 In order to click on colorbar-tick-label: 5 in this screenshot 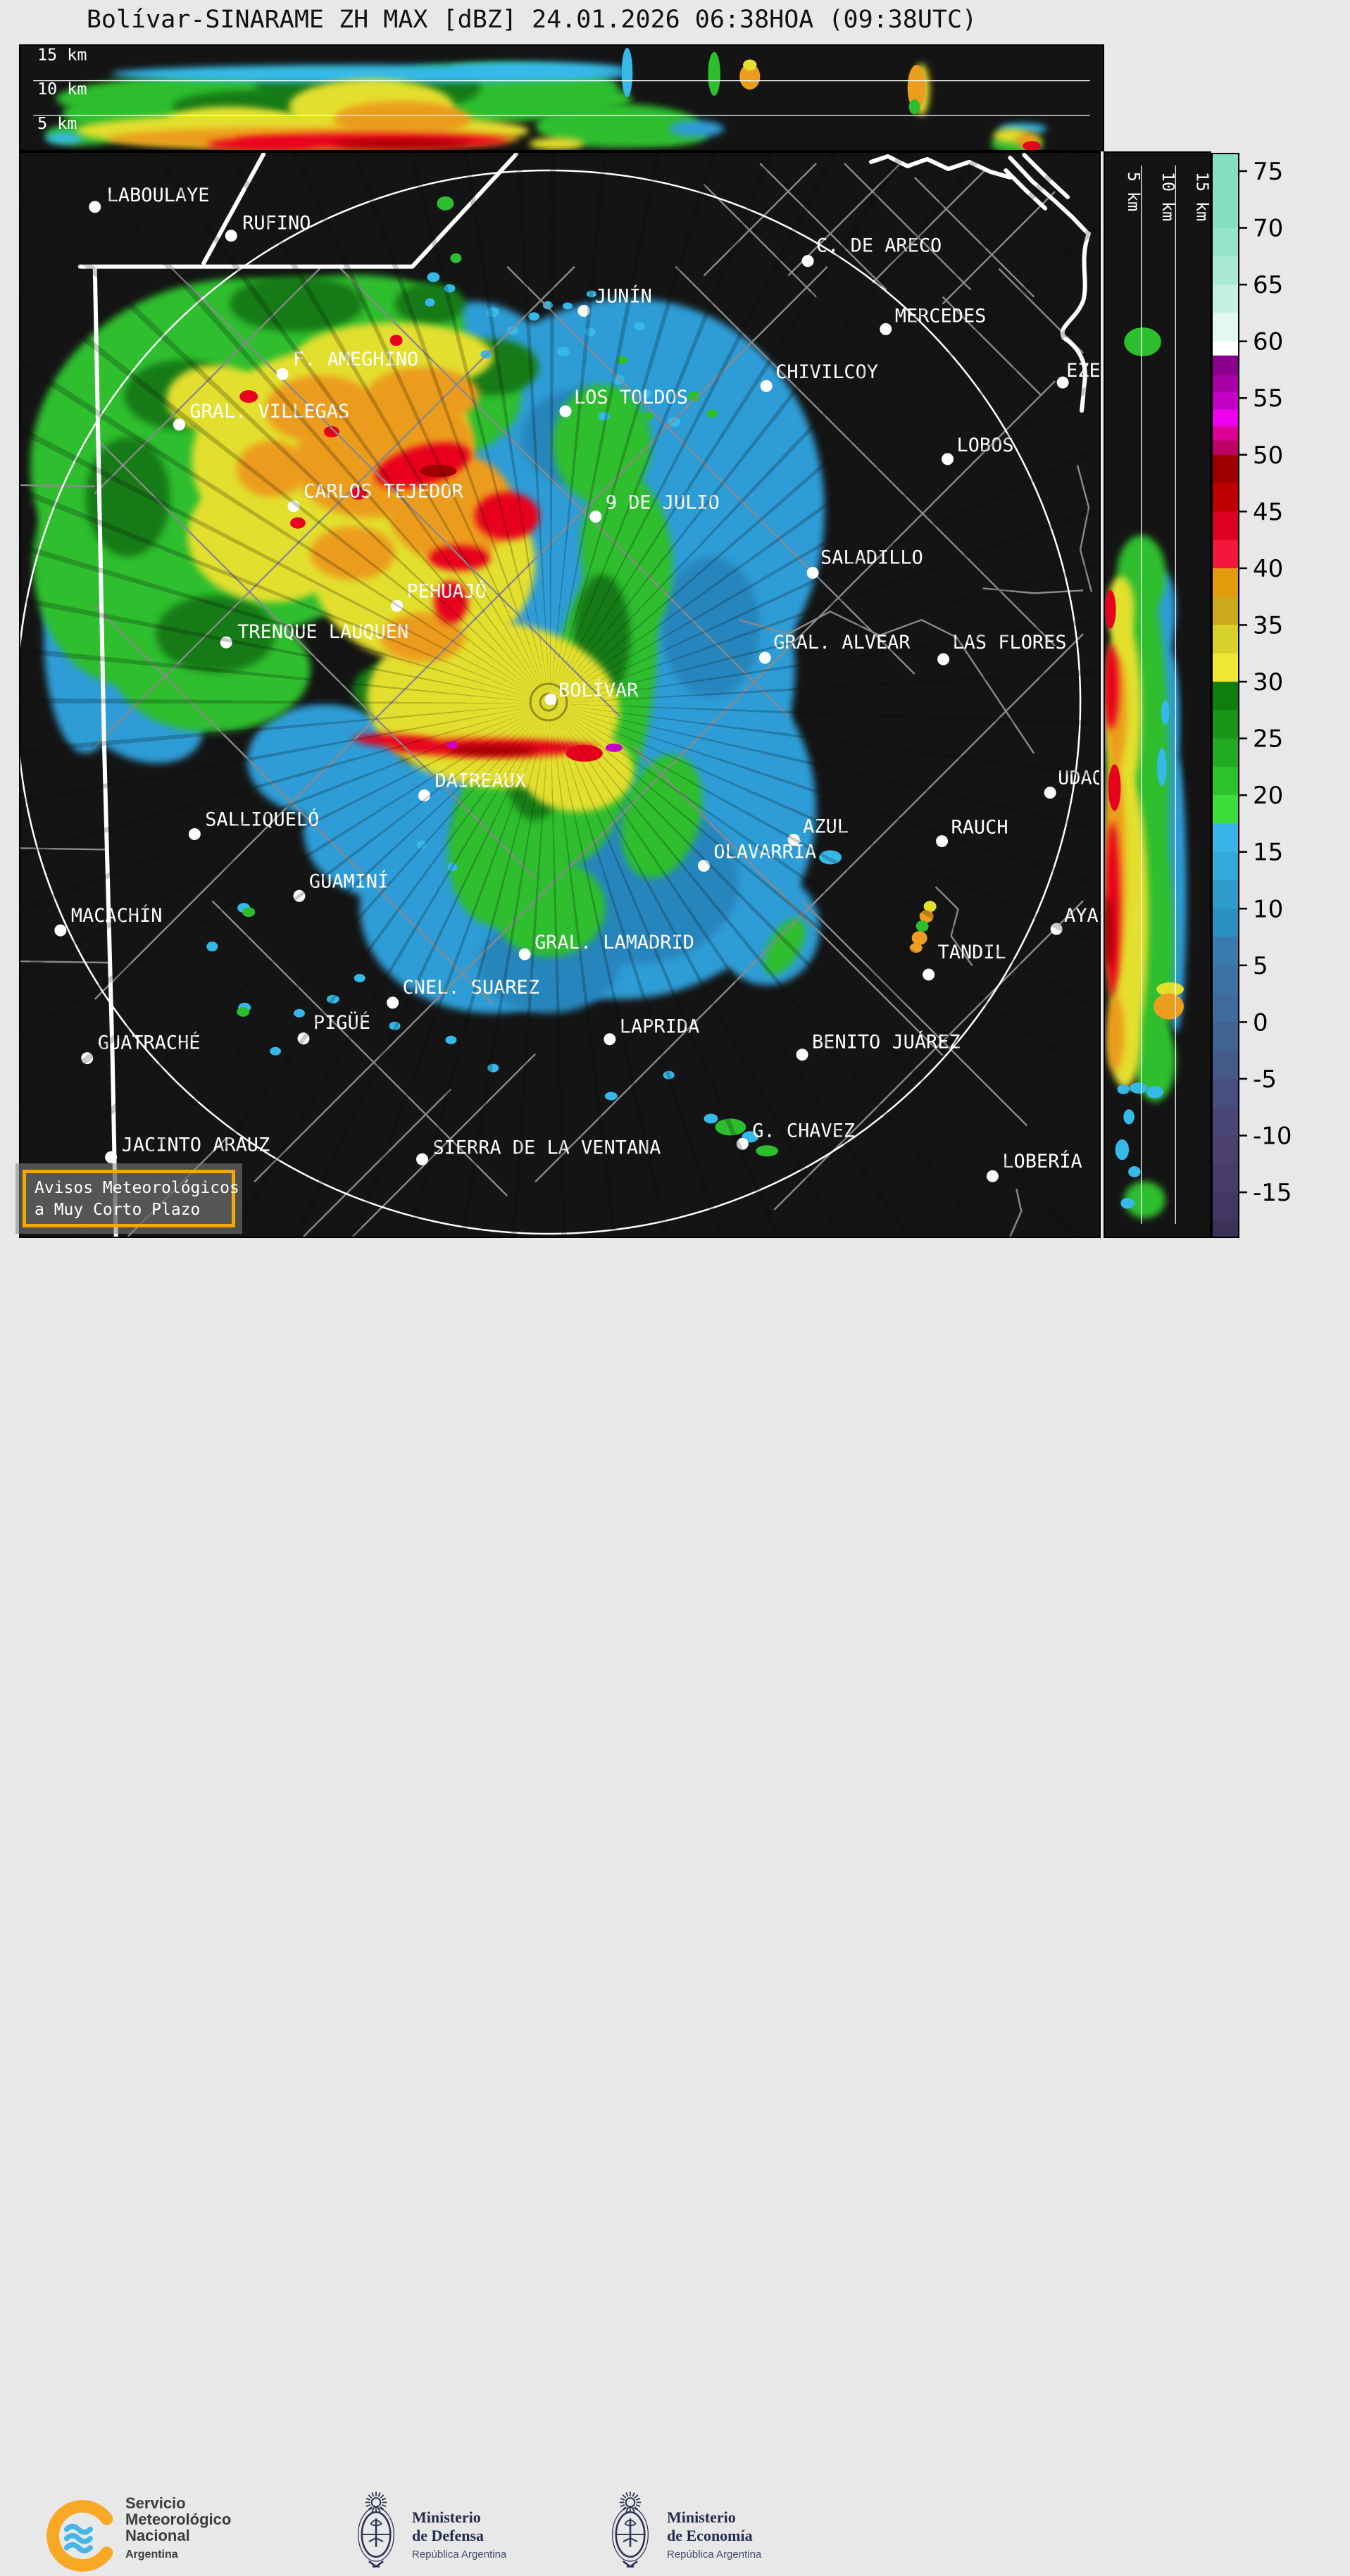, I will do `click(1260, 966)`.